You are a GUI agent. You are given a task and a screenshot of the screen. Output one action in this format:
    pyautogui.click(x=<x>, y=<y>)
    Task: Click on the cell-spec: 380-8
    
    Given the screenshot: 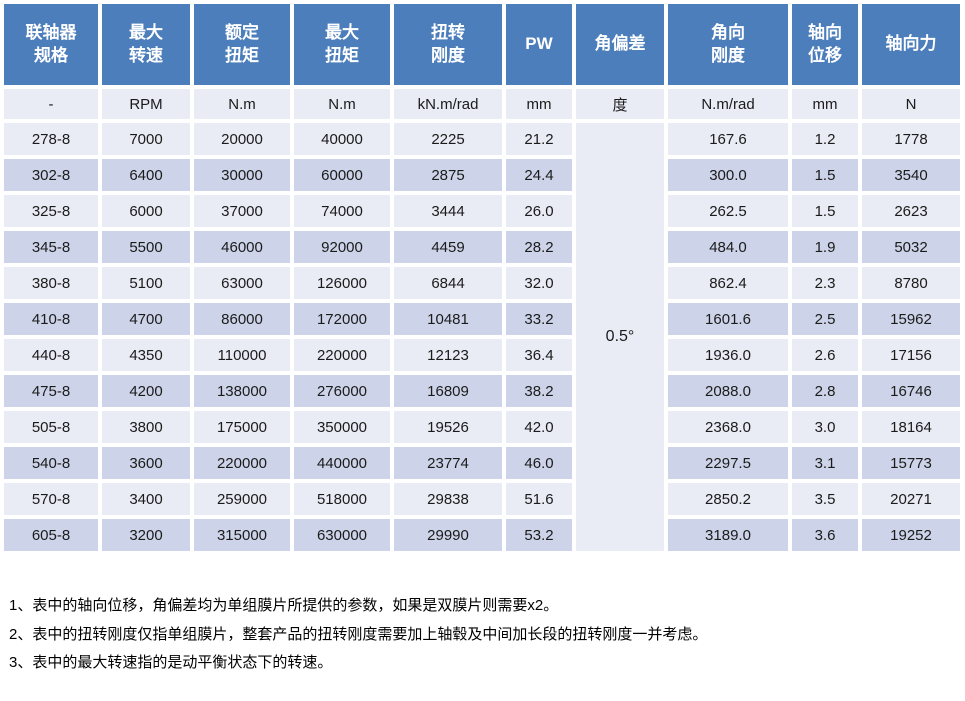 What is the action you would take?
    pyautogui.click(x=51, y=283)
    